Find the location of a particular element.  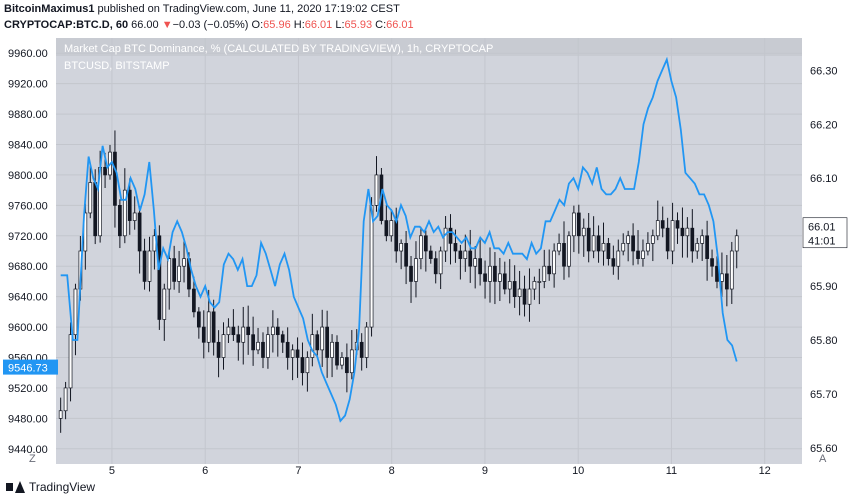

x-tick-label-0: 5 is located at coordinates (112, 470).